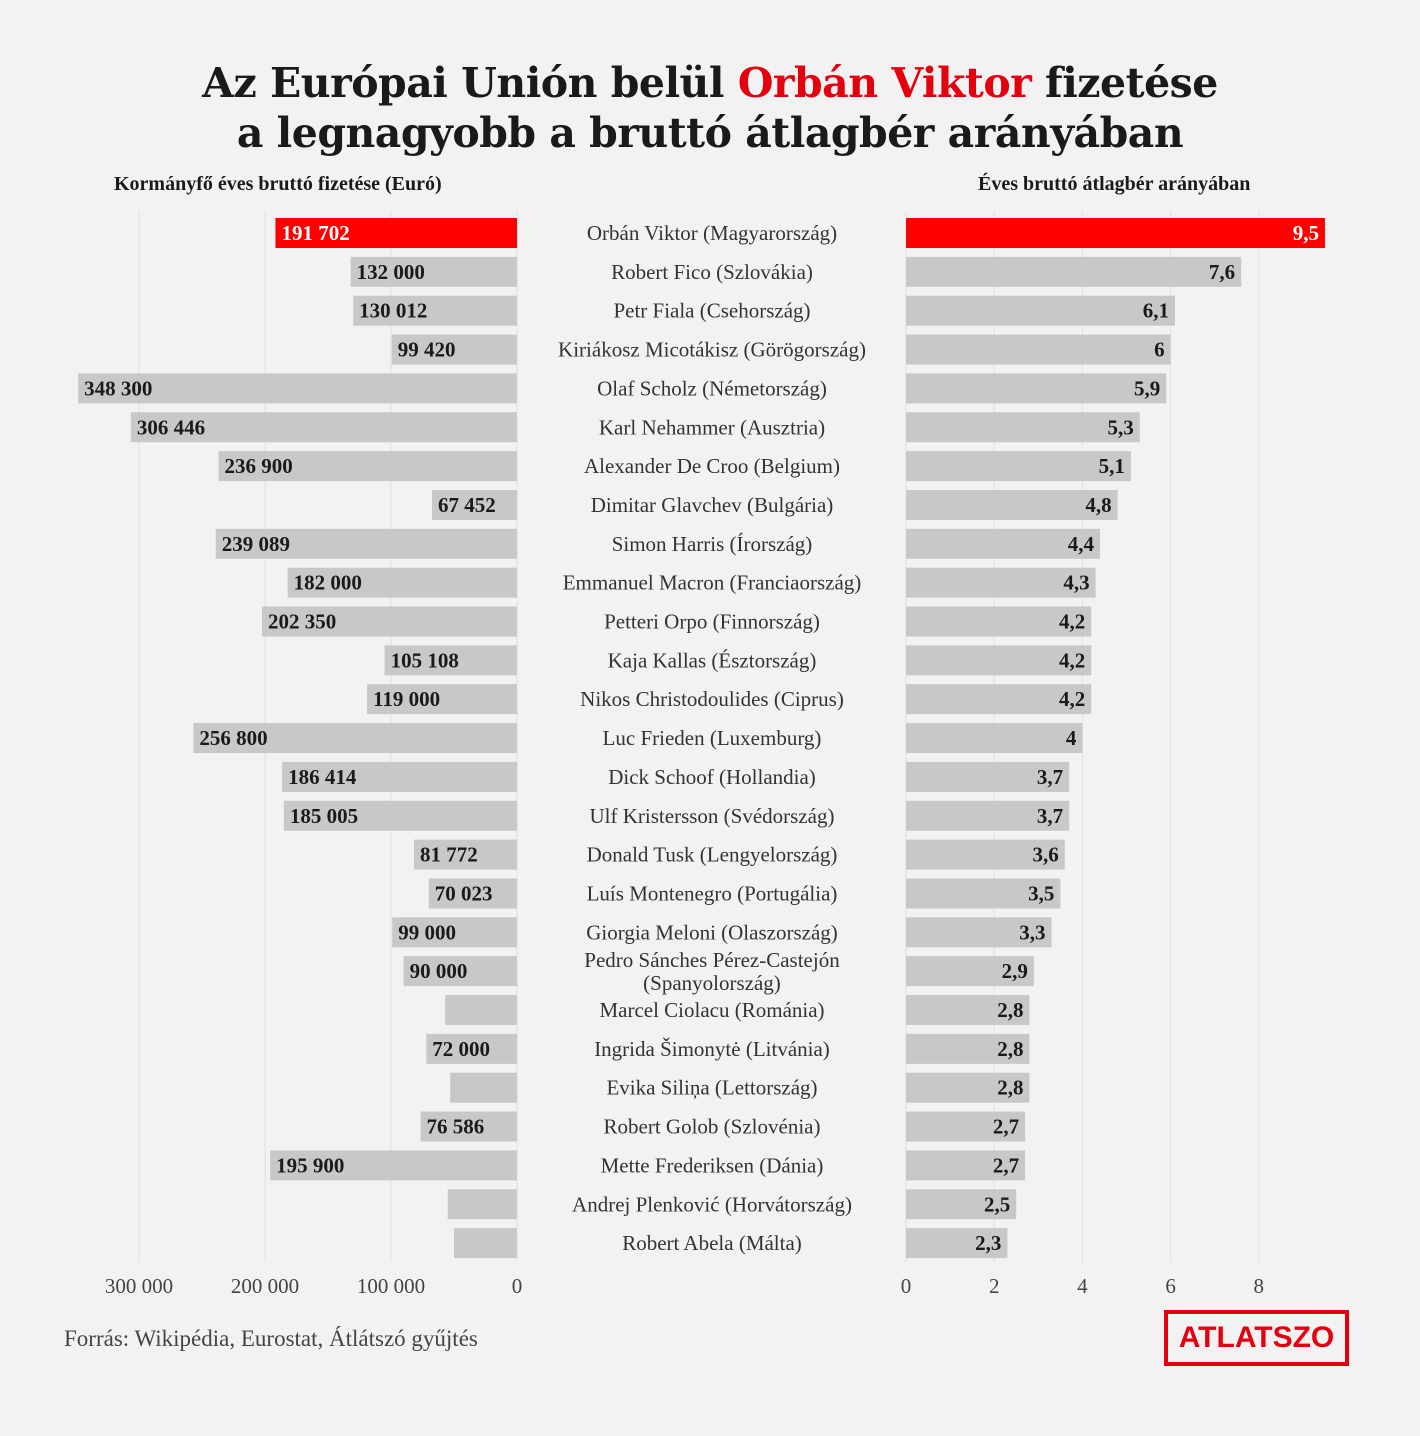 Image resolution: width=1420 pixels, height=1436 pixels. I want to click on logo-text: ATLATSZO, so click(1256, 1337).